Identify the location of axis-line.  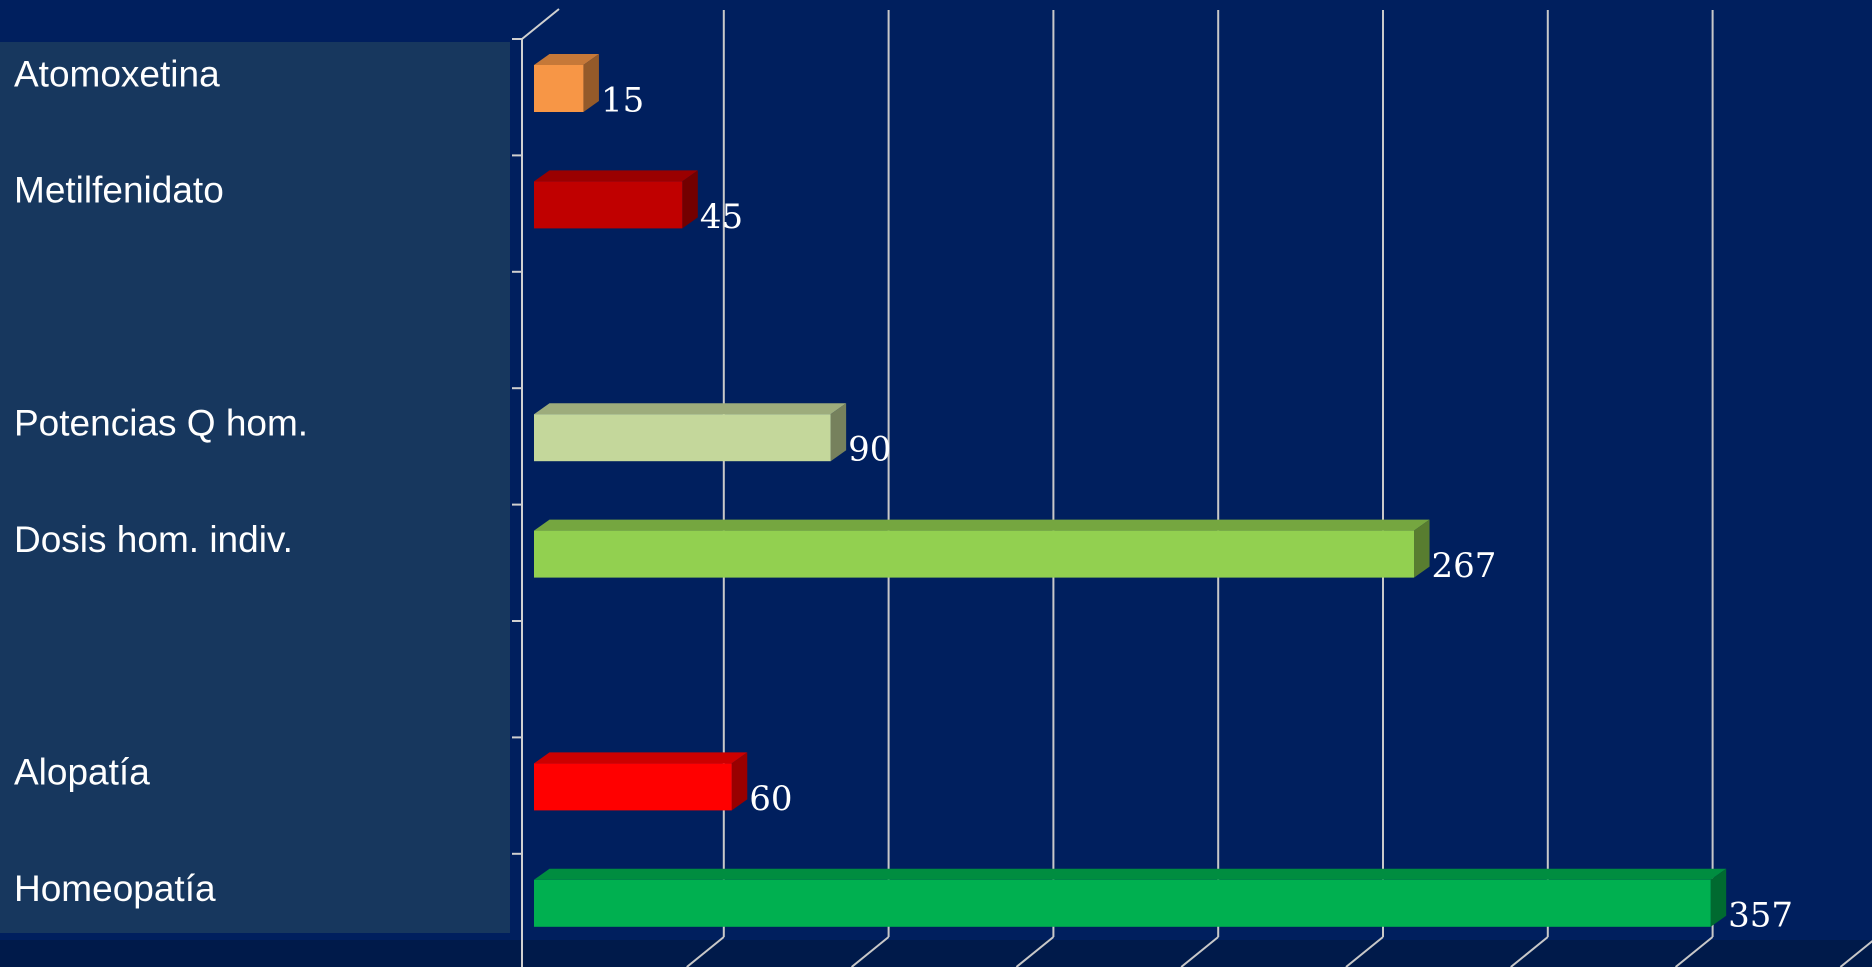
(540, 24).